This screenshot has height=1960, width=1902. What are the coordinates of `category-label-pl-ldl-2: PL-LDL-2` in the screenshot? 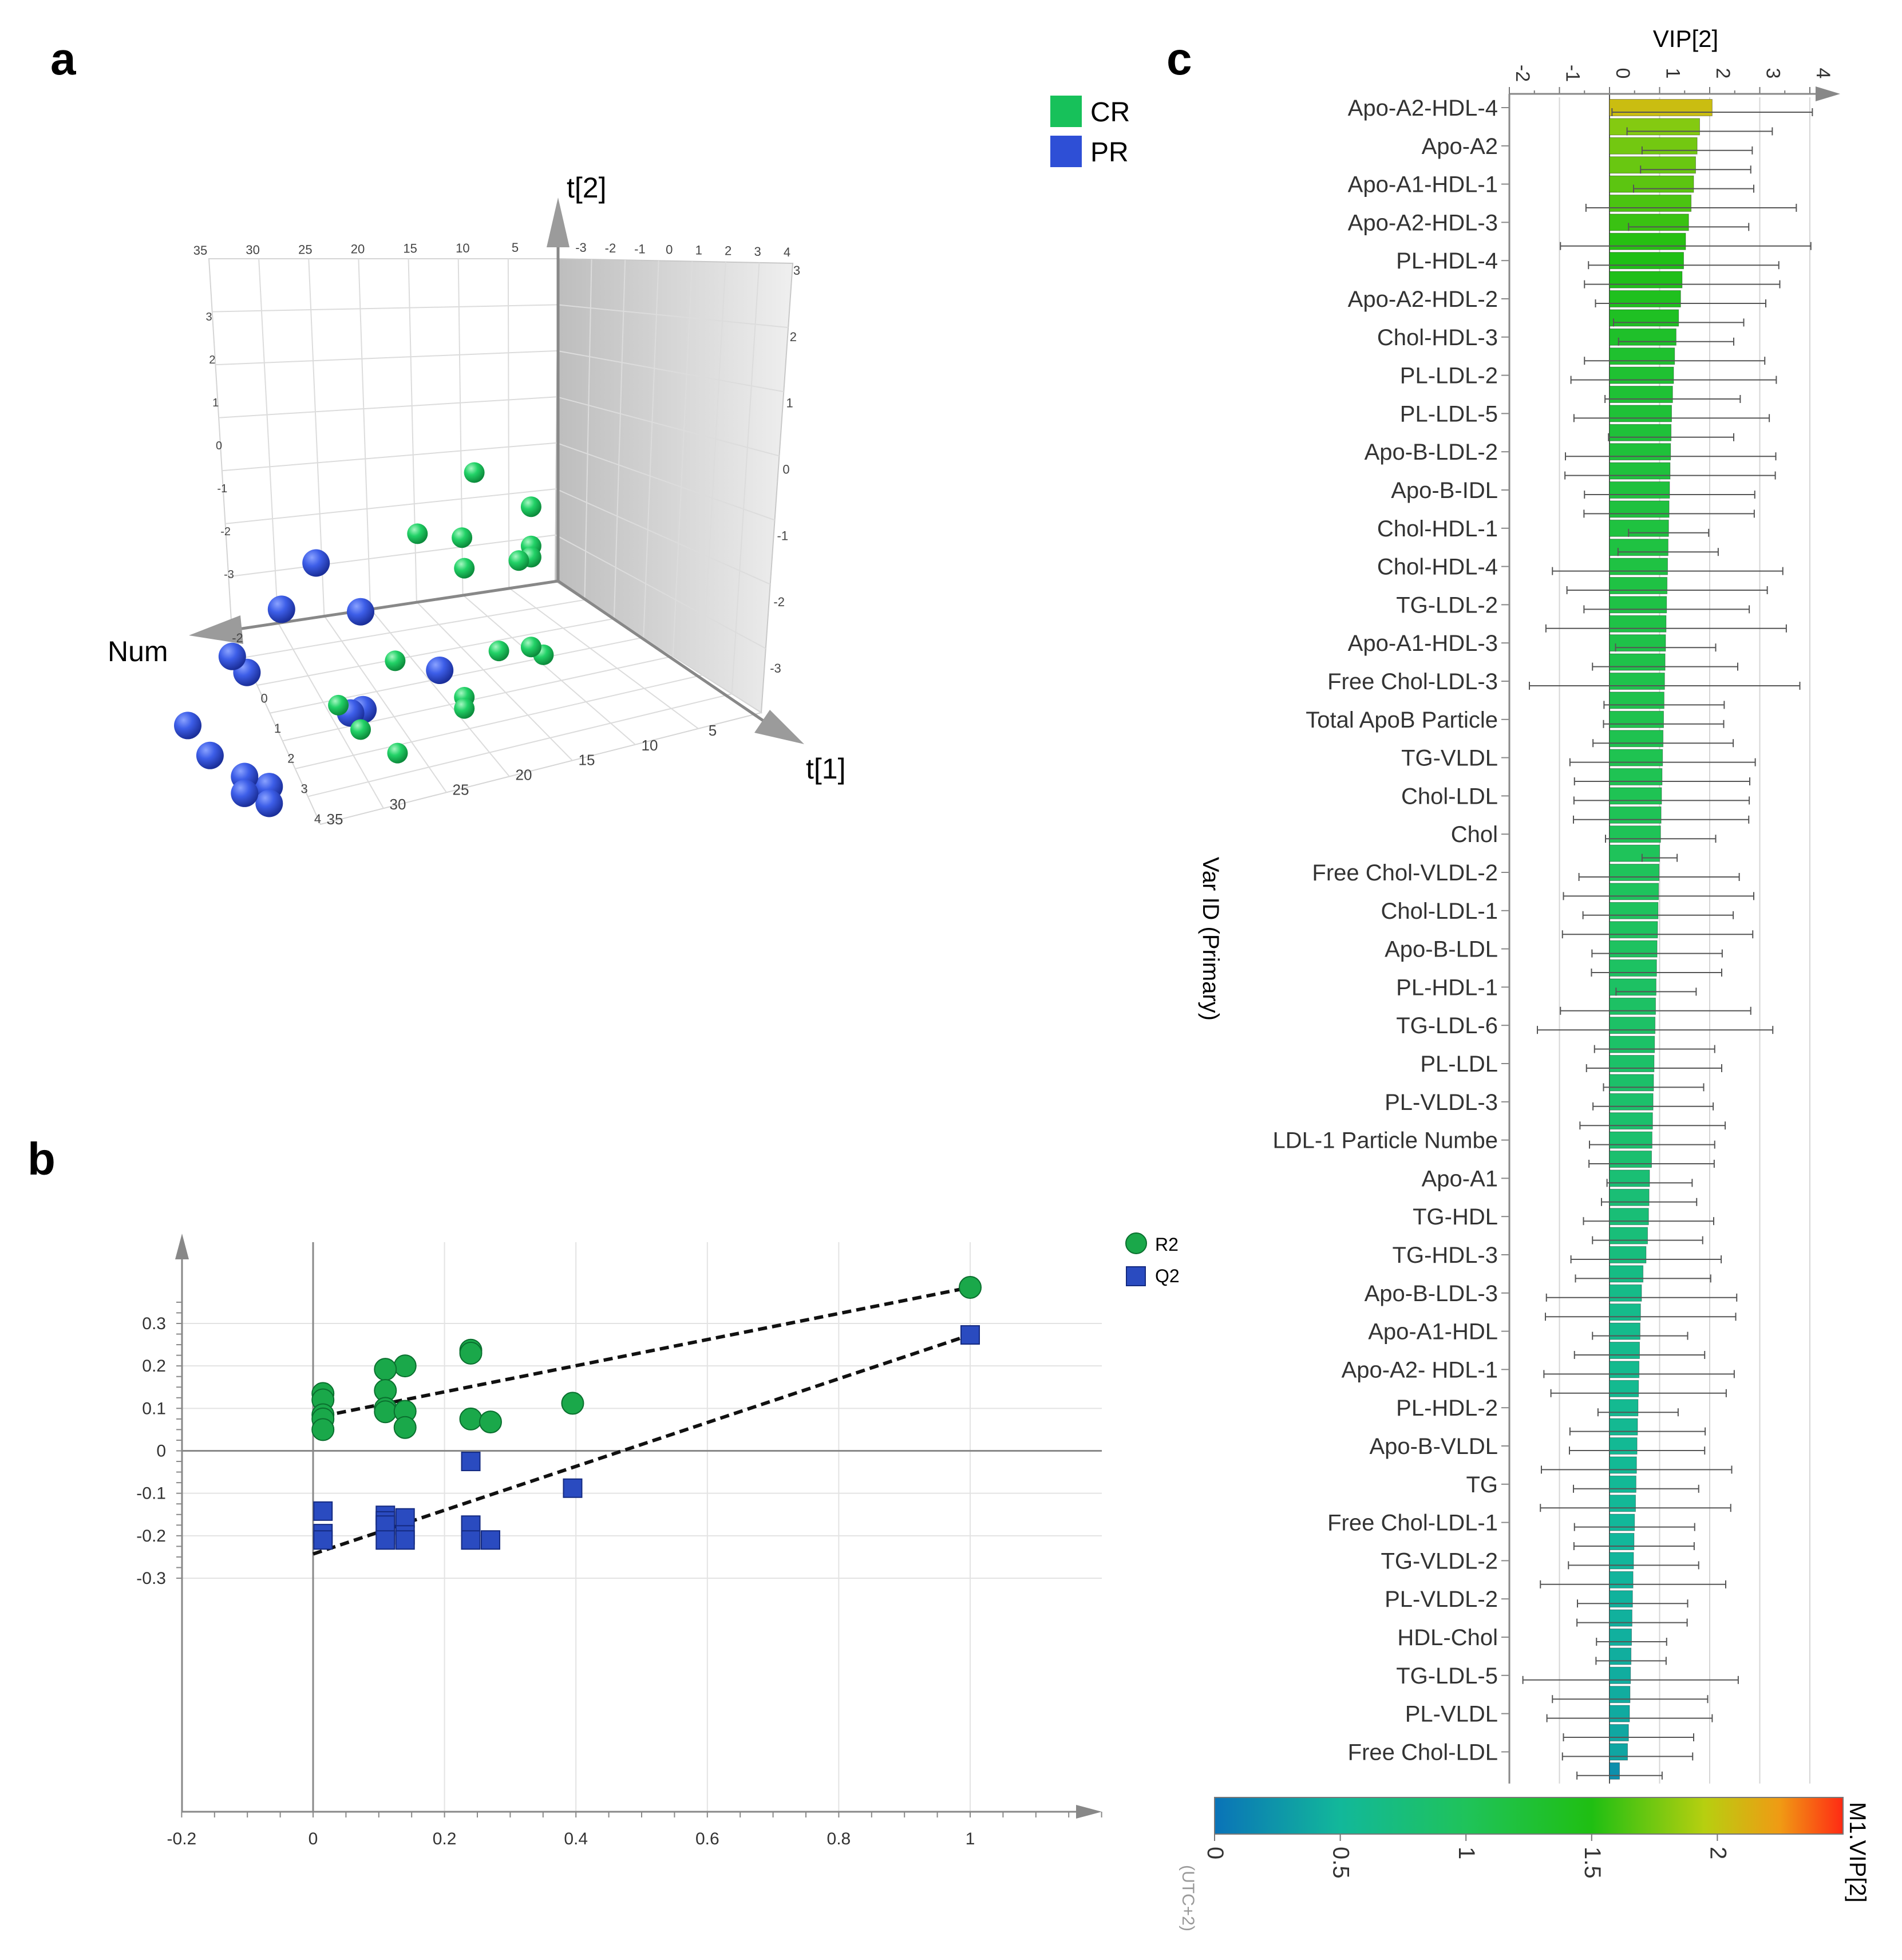 It's located at (1449, 376).